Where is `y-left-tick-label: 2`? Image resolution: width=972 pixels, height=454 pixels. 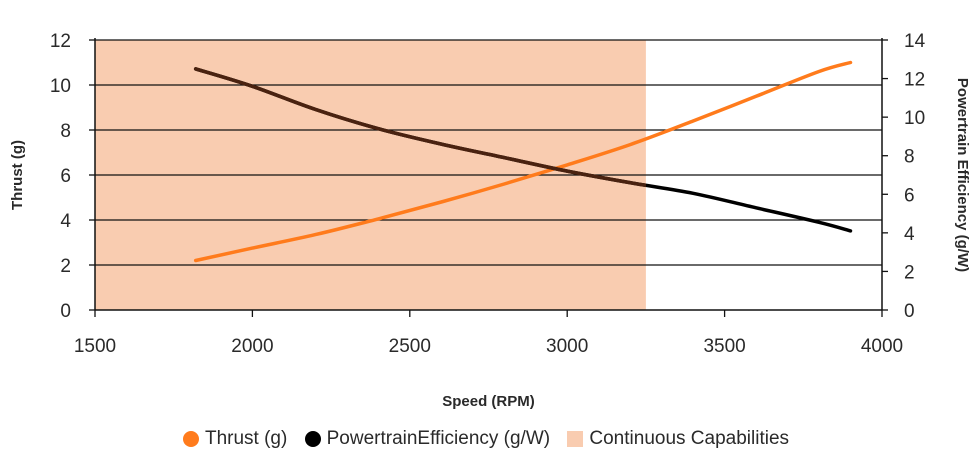
y-left-tick-label: 2 is located at coordinates (65, 266).